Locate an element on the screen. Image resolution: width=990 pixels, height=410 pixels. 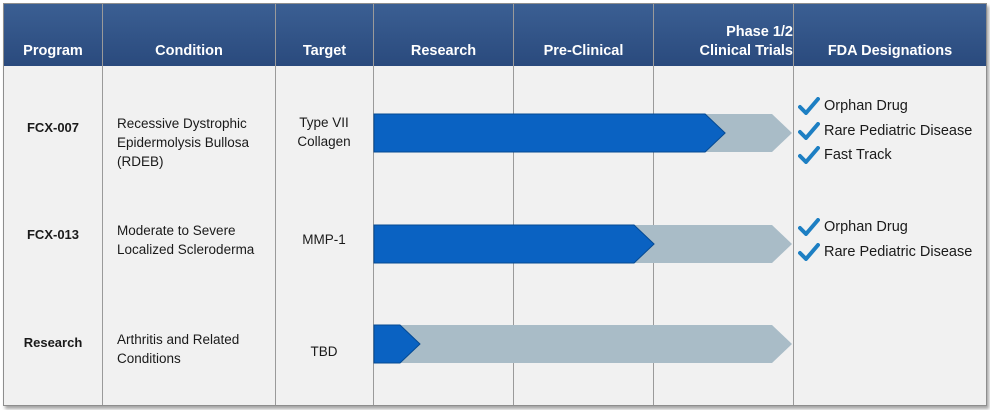
condition-line: Arthritis and Related is located at coordinates (178, 339).